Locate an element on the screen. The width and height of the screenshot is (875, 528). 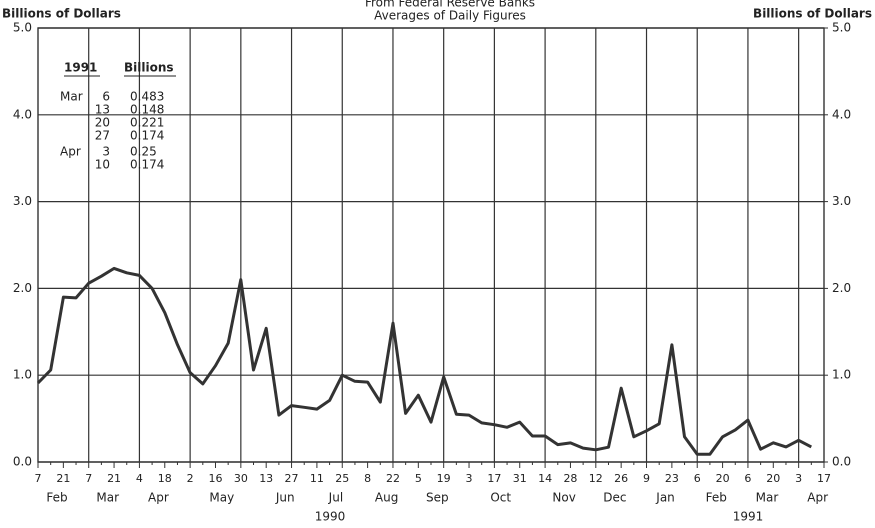
x-tick-label: 23 is located at coordinates (672, 478).